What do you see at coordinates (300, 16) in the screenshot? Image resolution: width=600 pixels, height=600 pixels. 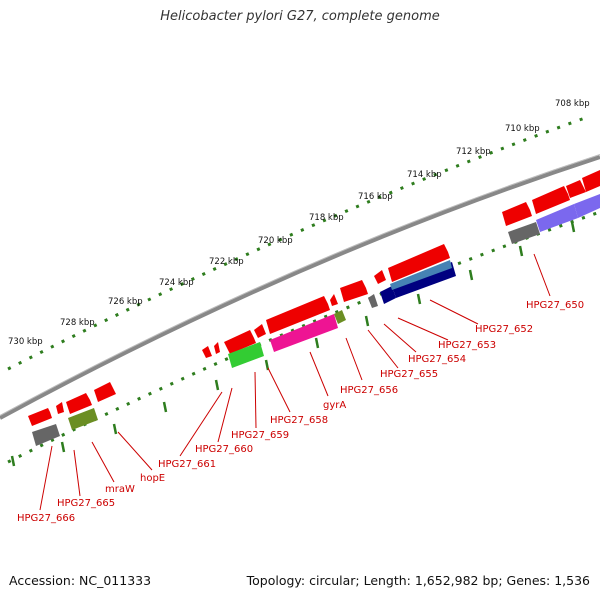 I see `map-title: Helicobacter pylori G27, complete genome` at bounding box center [300, 16].